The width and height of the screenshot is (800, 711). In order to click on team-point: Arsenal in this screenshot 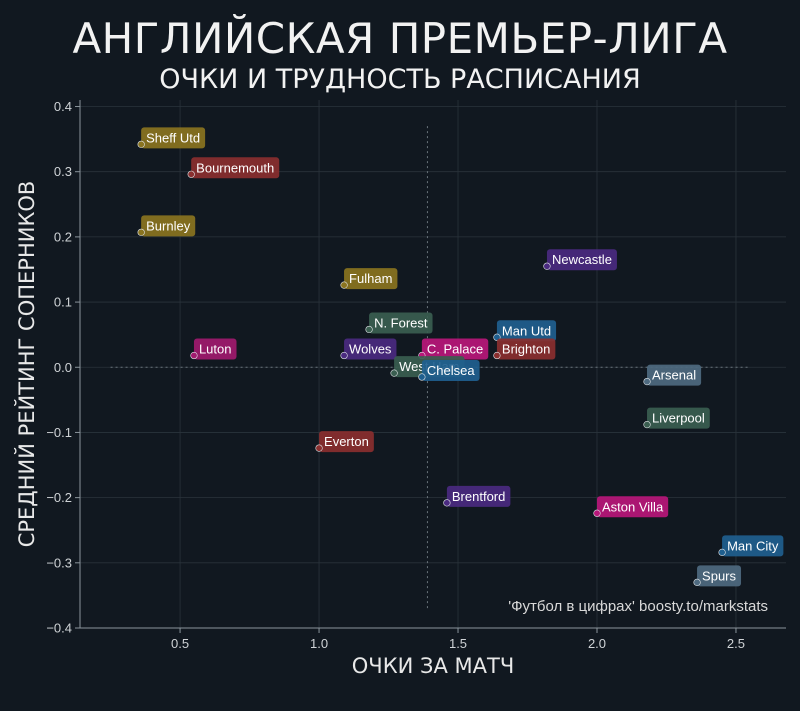, I will do `click(672, 375)`.